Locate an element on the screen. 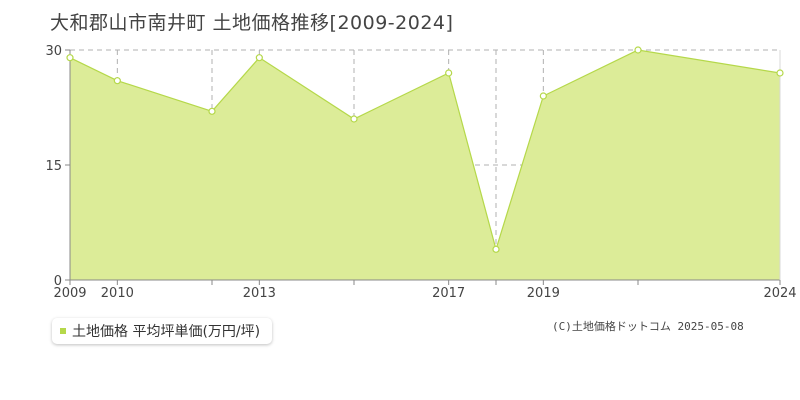  legend-swatch is located at coordinates (63, 331).